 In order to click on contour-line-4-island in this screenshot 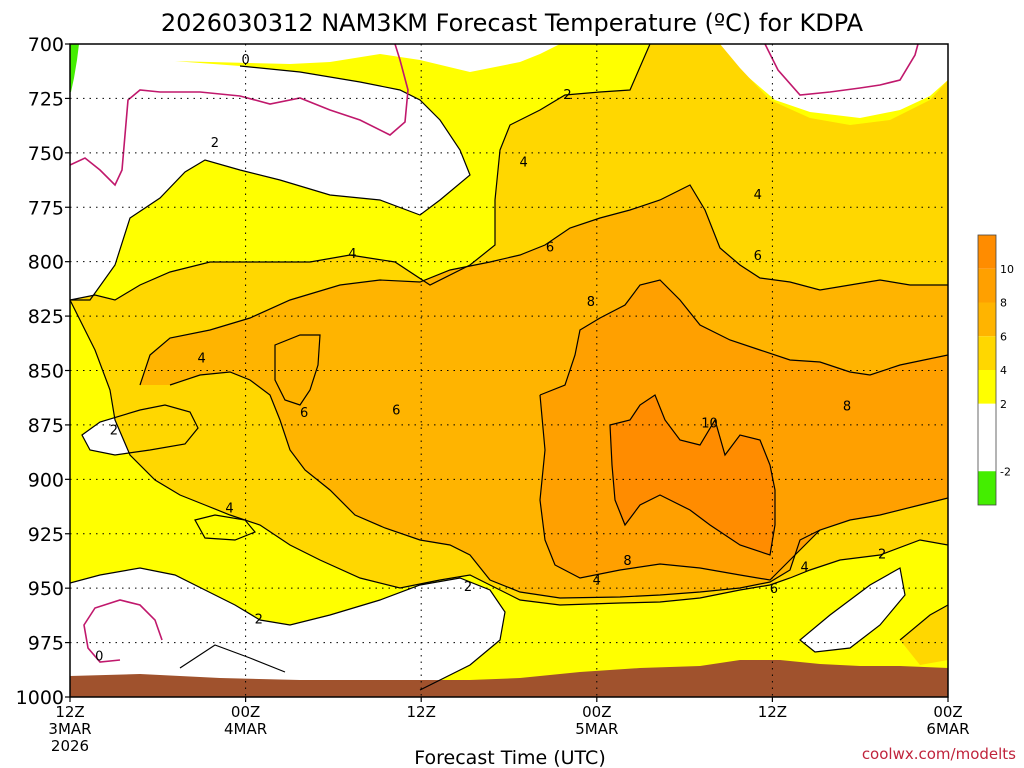, I will do `click(225, 527)`.